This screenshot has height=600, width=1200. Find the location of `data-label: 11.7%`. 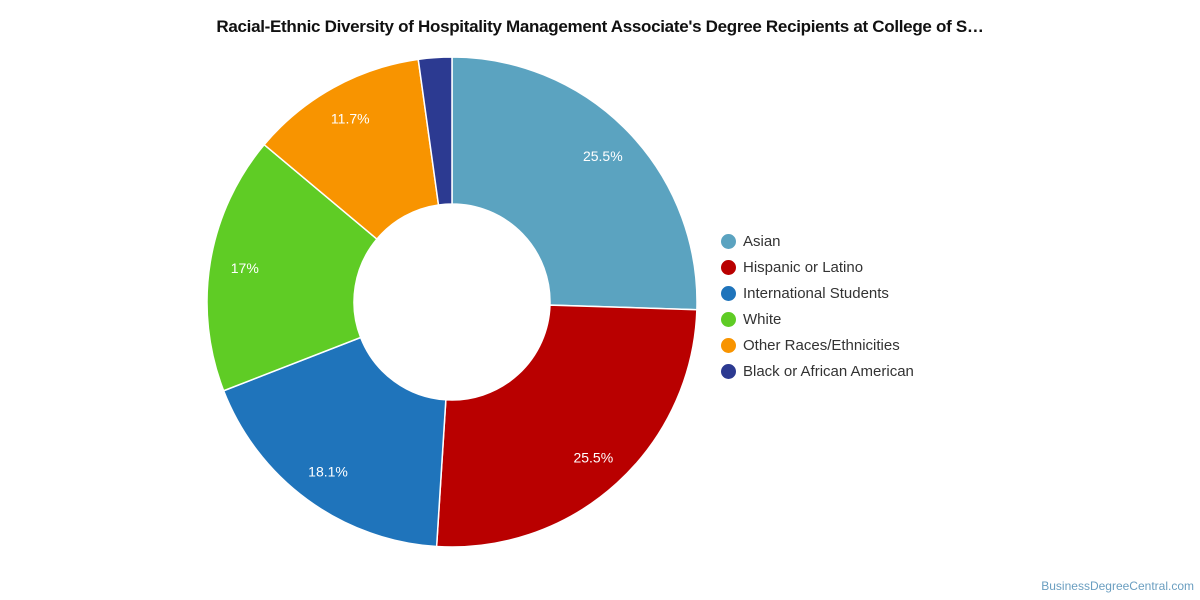

data-label: 11.7% is located at coordinates (350, 118).